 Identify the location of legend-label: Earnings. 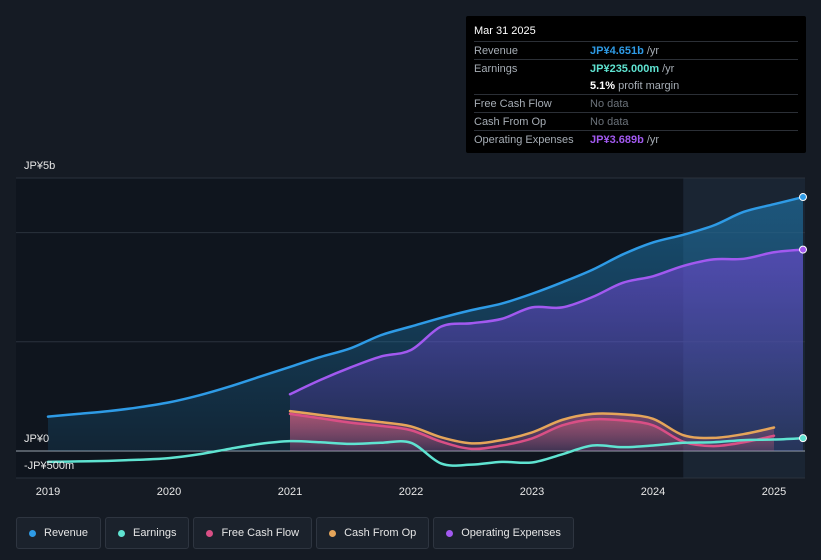
(155, 533).